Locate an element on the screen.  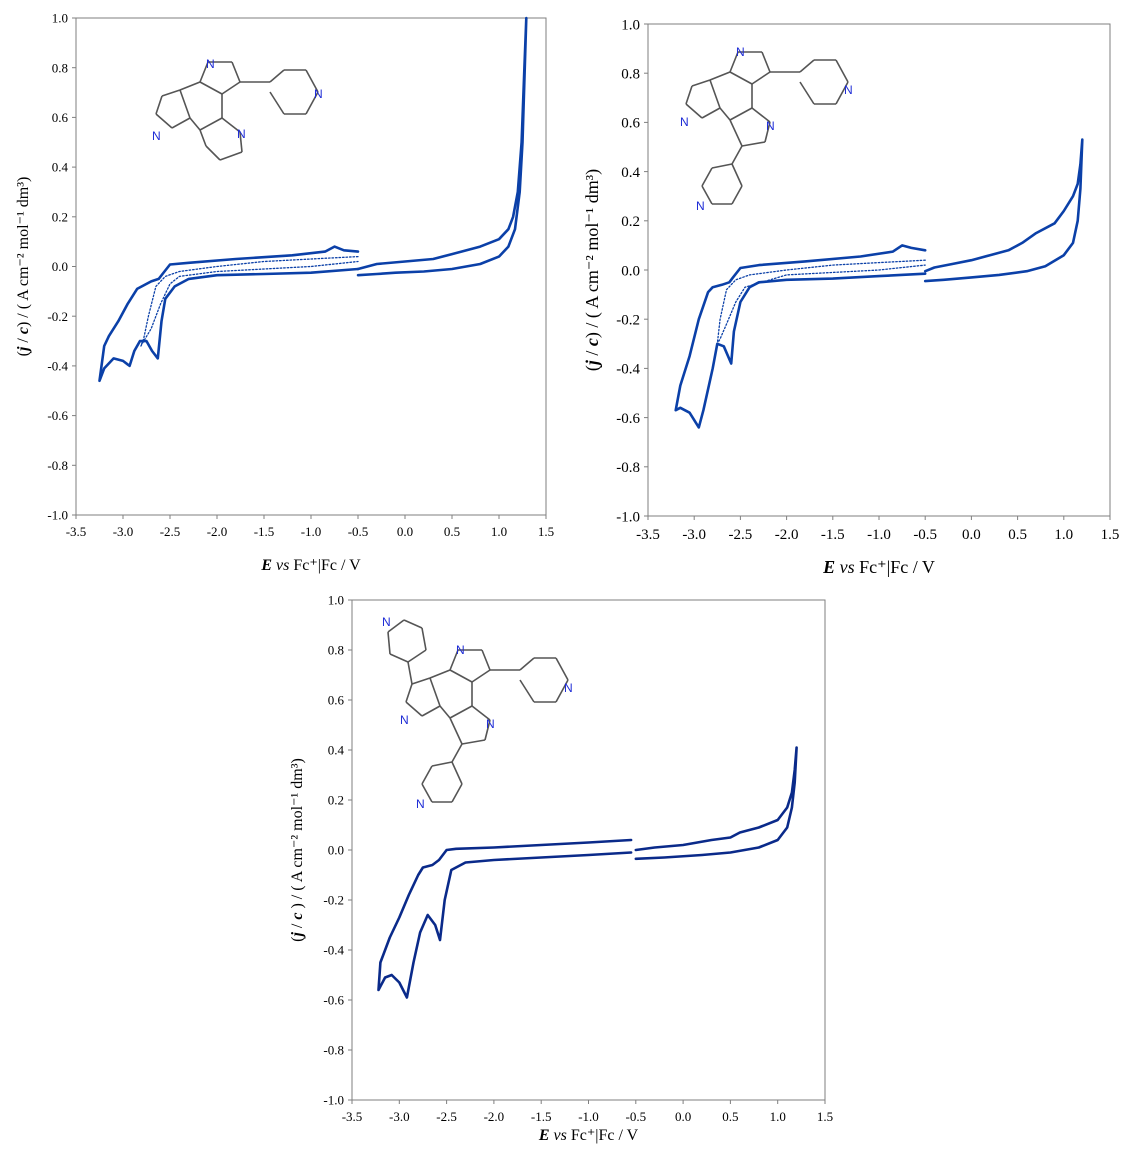
y-tick-label: -0.6 is located at coordinates (628, 419).